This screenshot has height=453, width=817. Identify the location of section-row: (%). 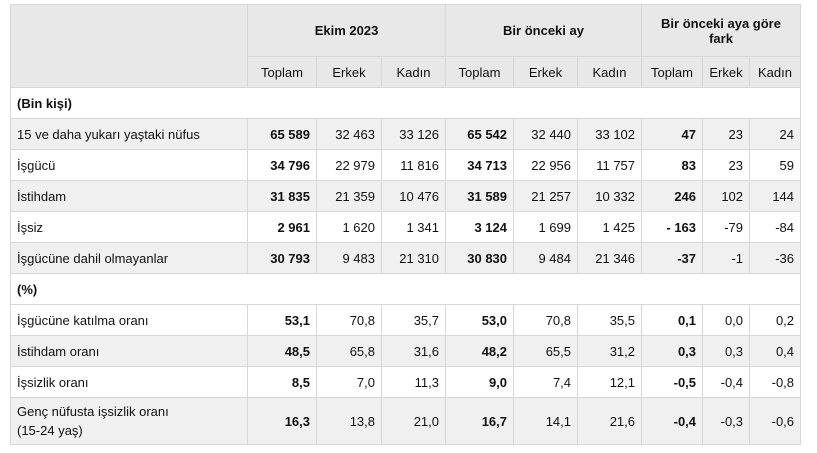
(405, 289).